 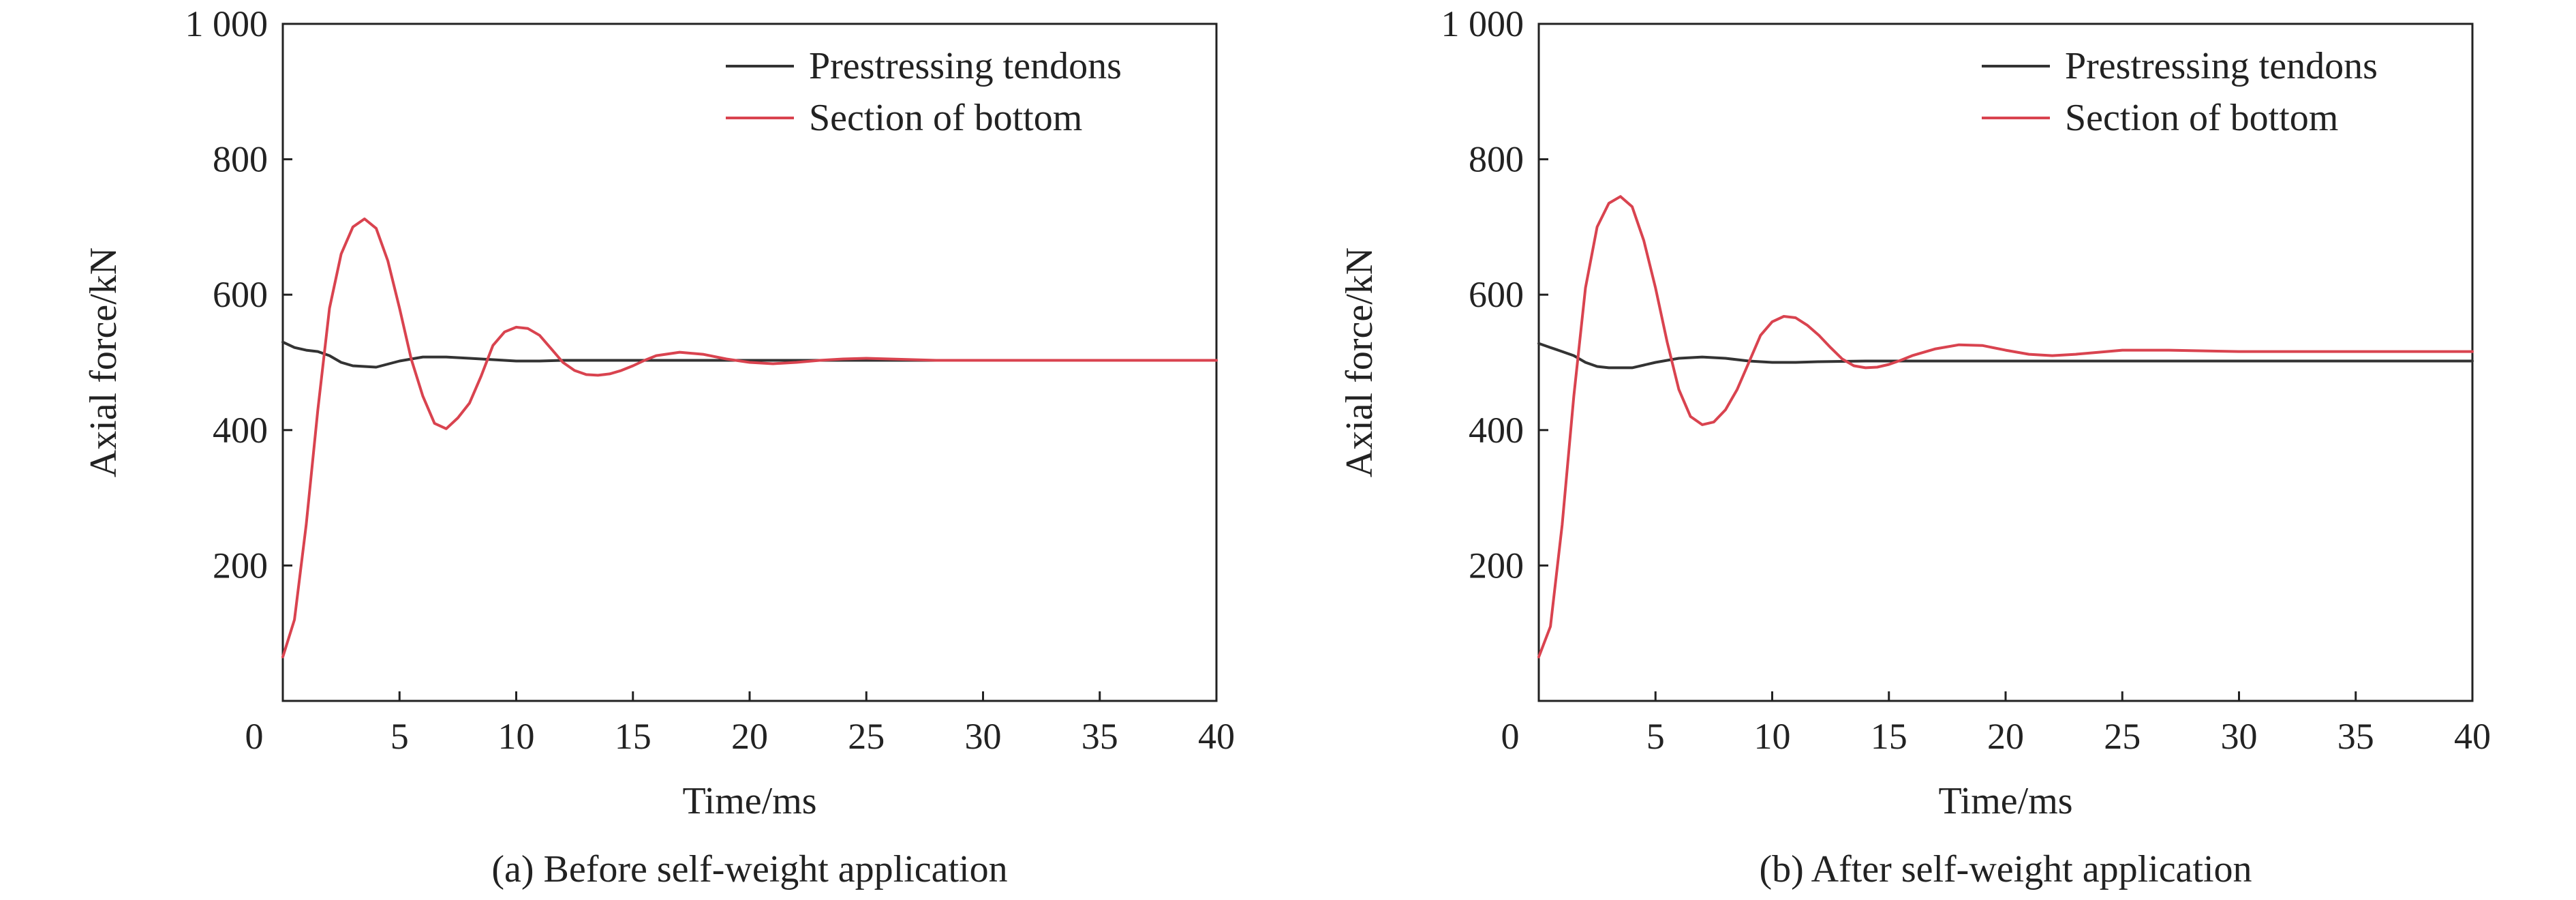 I want to click on panel-a-caption: (a) Before self-weight application, so click(x=749, y=869).